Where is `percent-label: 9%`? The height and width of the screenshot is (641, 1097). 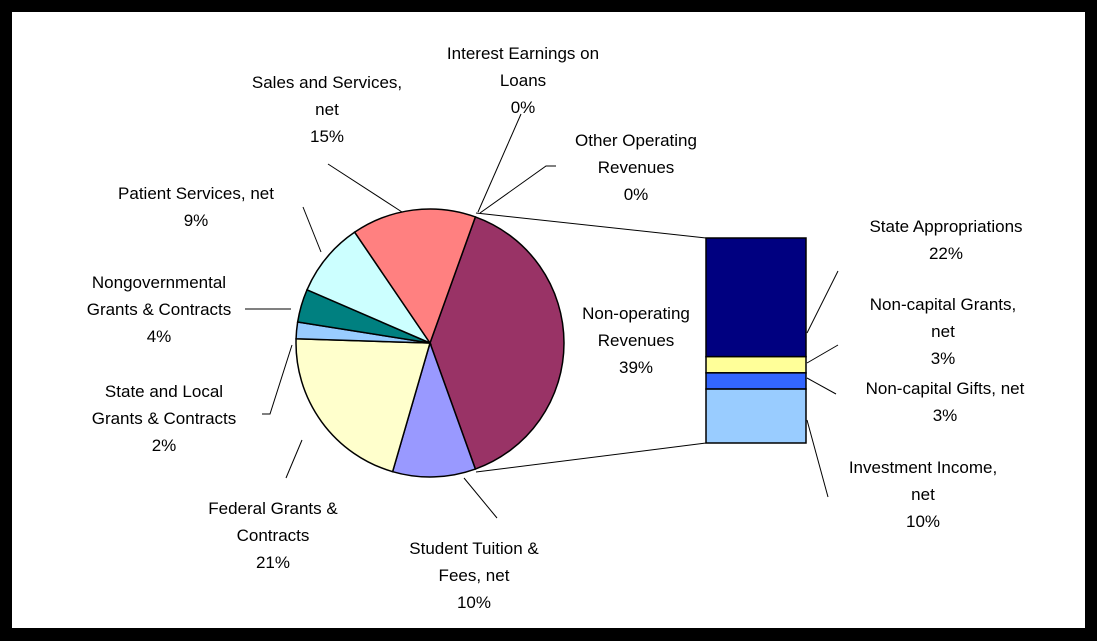 percent-label: 9% is located at coordinates (196, 220).